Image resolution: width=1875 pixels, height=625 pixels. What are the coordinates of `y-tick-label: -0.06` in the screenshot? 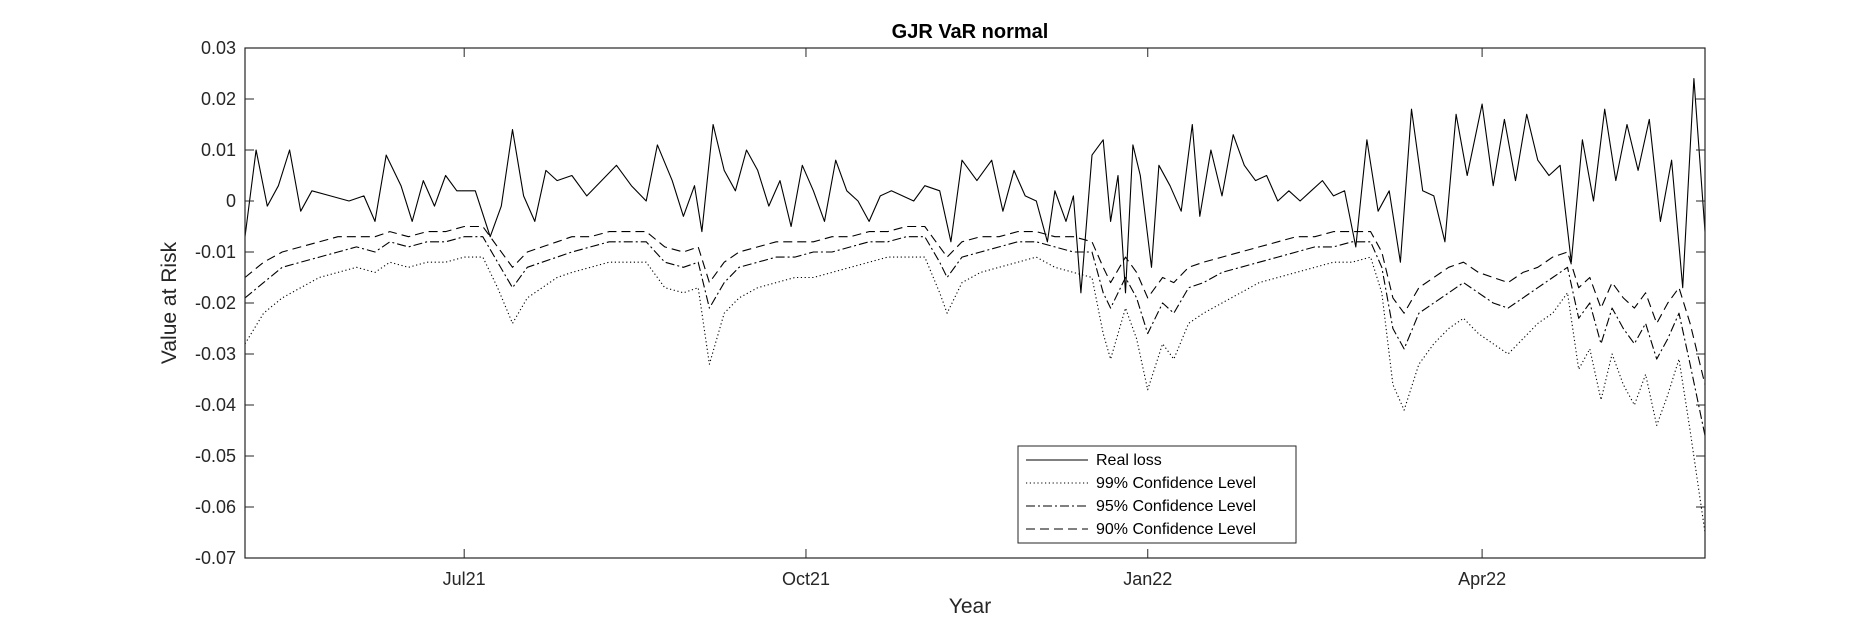 It's located at (215, 507).